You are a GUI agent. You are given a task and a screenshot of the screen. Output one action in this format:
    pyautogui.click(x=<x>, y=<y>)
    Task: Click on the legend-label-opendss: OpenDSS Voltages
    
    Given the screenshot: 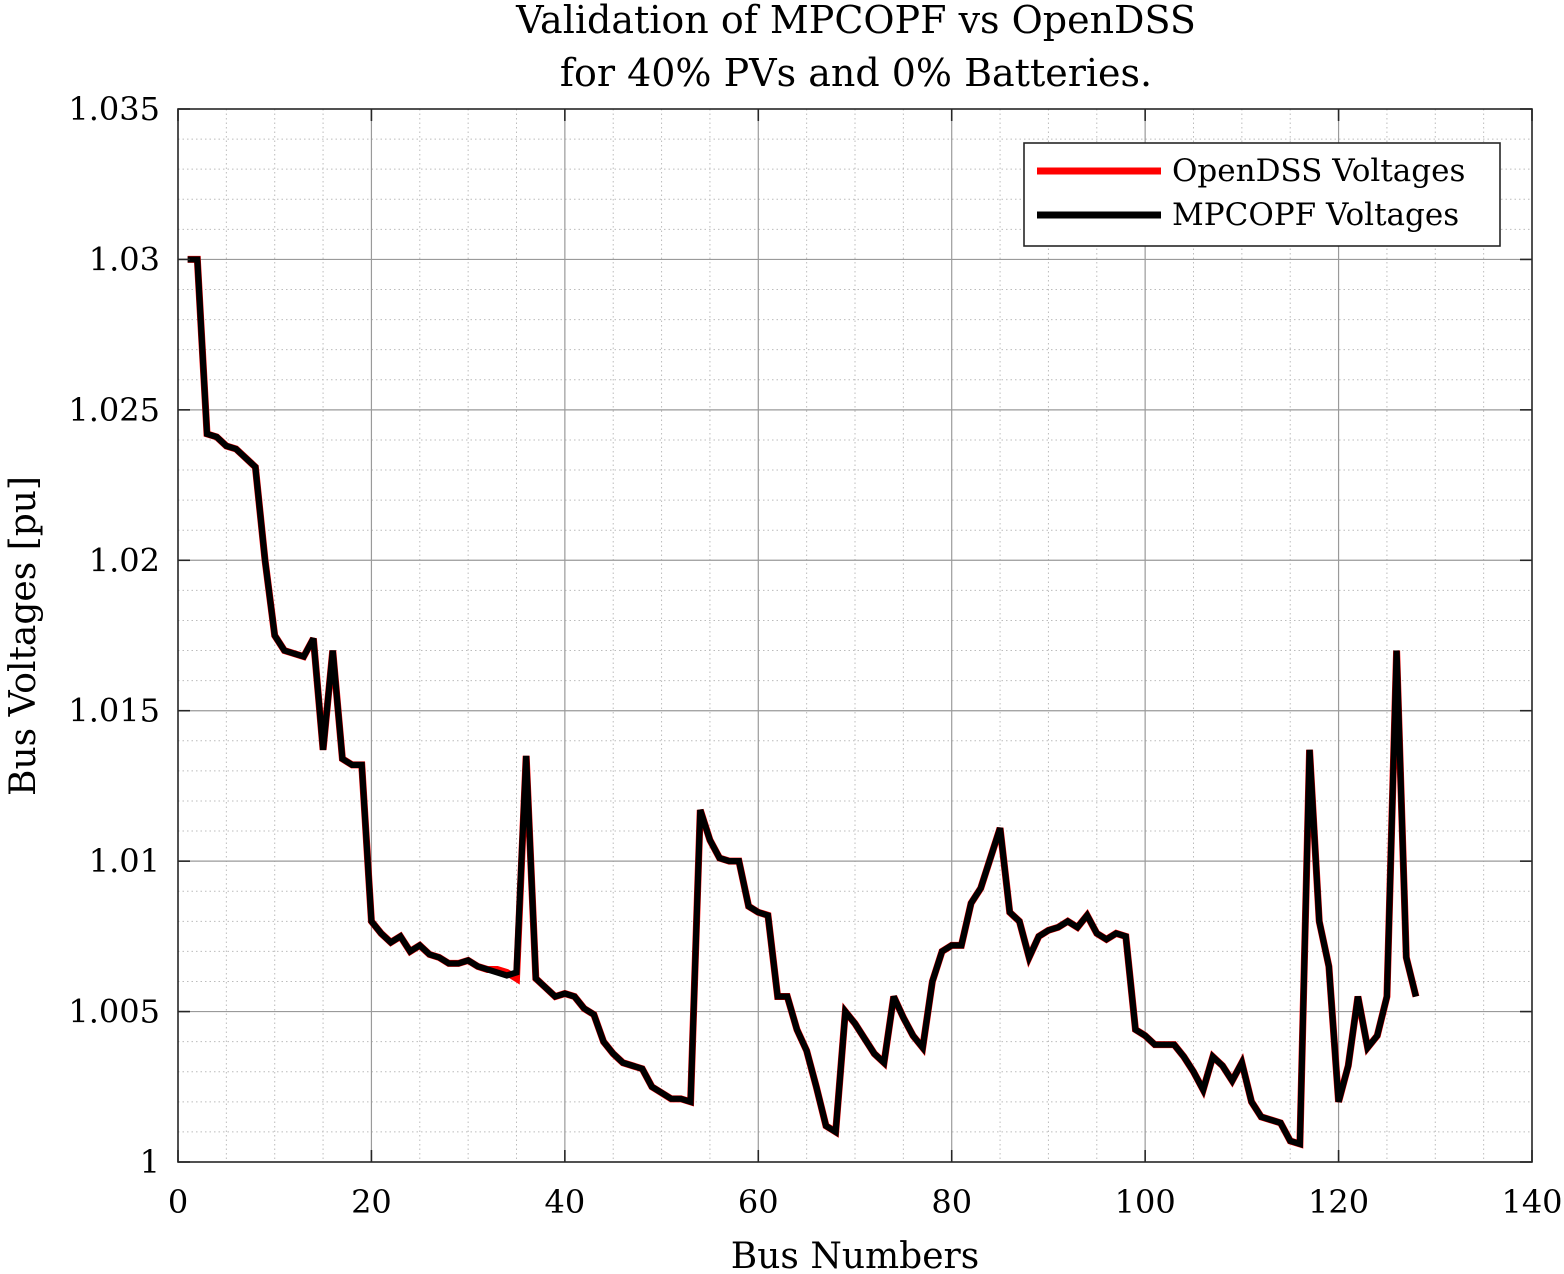 What is the action you would take?
    pyautogui.click(x=1318, y=171)
    